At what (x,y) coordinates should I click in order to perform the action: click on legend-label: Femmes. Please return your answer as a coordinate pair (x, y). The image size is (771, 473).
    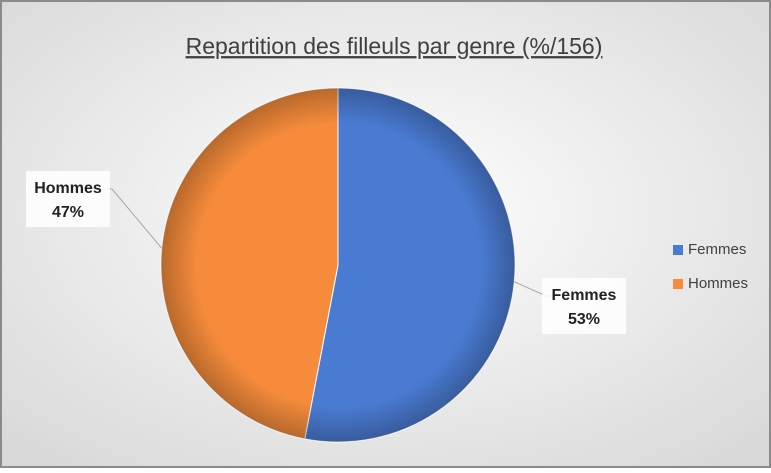
    Looking at the image, I should click on (717, 249).